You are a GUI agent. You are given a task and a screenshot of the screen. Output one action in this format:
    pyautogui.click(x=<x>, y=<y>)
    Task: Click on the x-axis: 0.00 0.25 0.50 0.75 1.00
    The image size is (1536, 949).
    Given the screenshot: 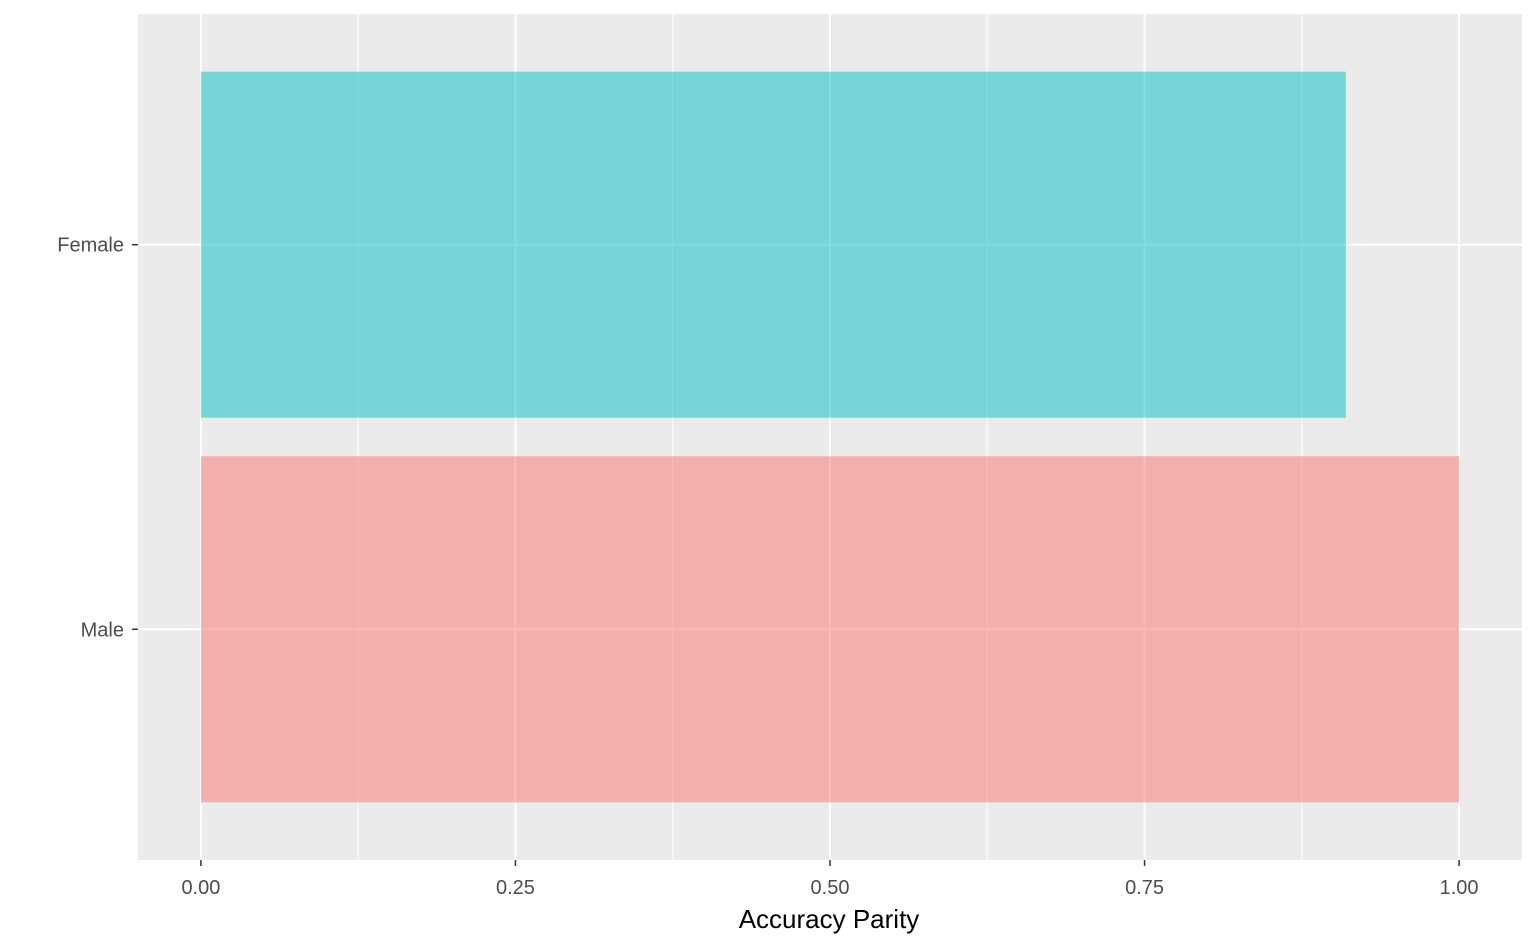 What is the action you would take?
    pyautogui.click(x=830, y=879)
    